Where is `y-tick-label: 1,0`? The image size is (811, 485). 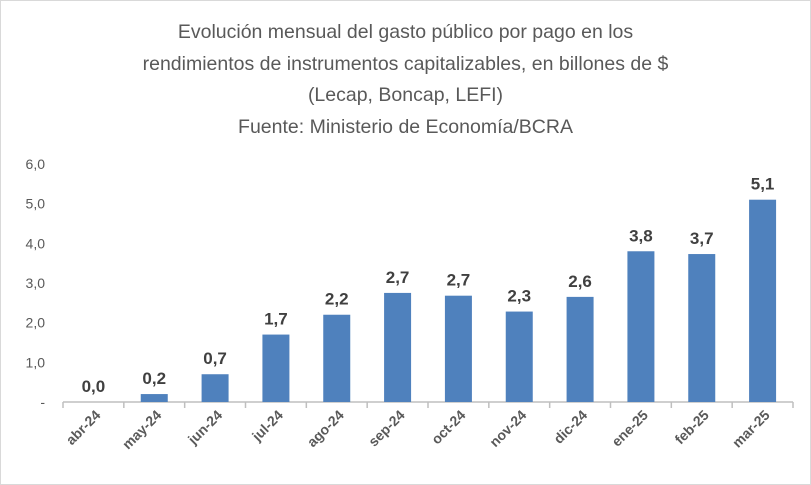 y-tick-label: 1,0 is located at coordinates (36, 362).